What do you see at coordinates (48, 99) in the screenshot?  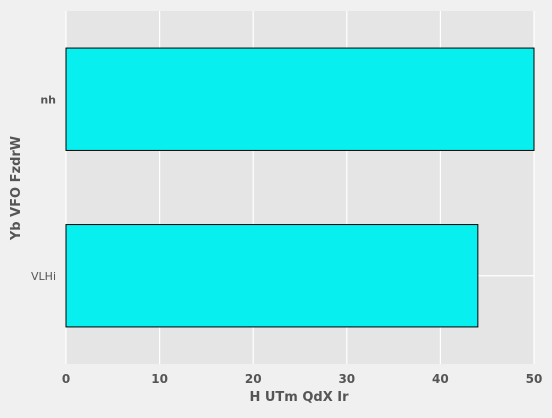 I see `y-tick-label: nh` at bounding box center [48, 99].